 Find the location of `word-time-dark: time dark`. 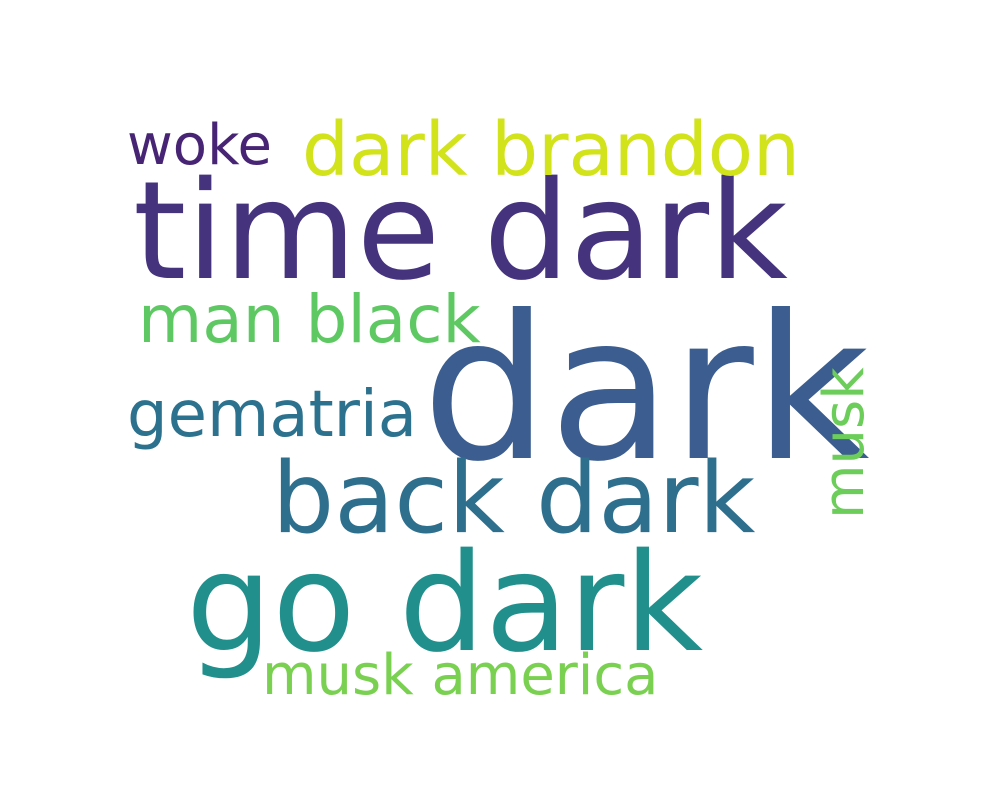

word-time-dark: time dark is located at coordinates (460, 232).